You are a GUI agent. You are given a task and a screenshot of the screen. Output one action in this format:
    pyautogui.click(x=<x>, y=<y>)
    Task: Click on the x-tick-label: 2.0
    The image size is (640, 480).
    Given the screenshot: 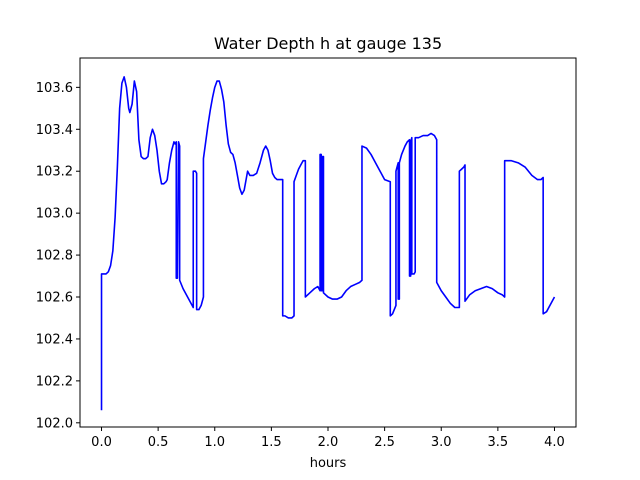 What is the action you would take?
    pyautogui.click(x=328, y=442)
    